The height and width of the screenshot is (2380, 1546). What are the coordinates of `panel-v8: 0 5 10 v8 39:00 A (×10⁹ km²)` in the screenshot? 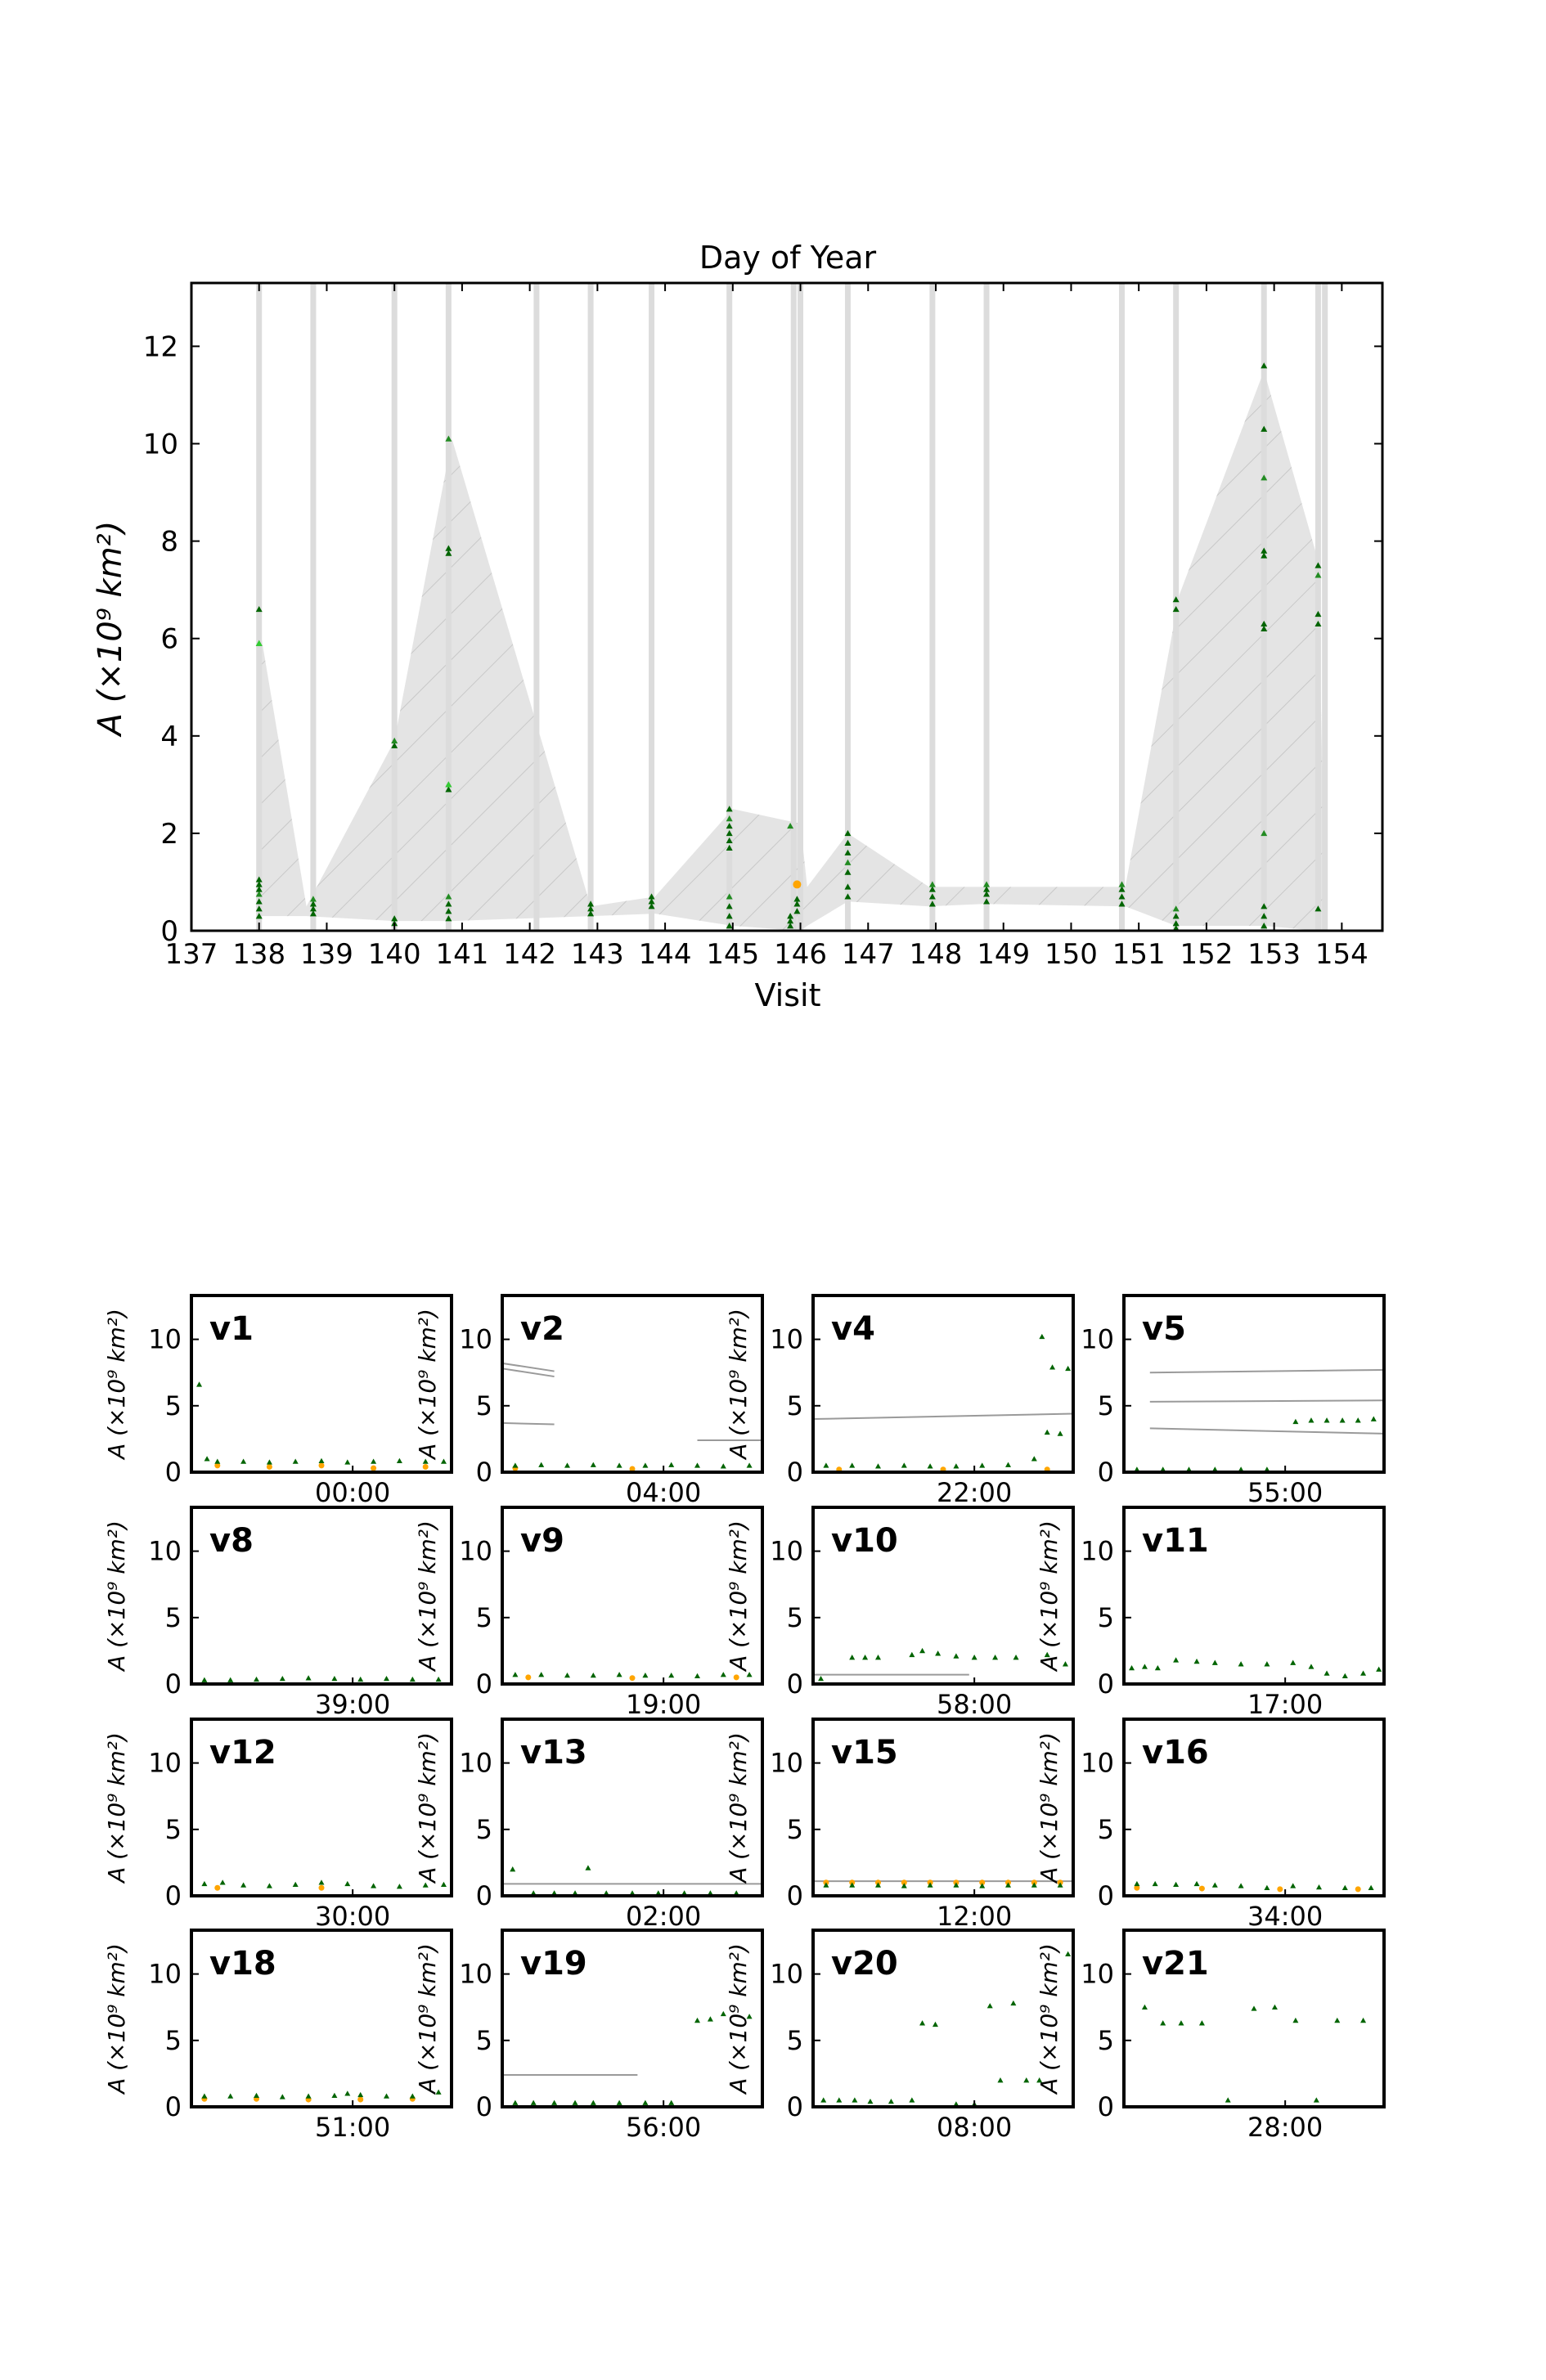 It's located at (278, 1613).